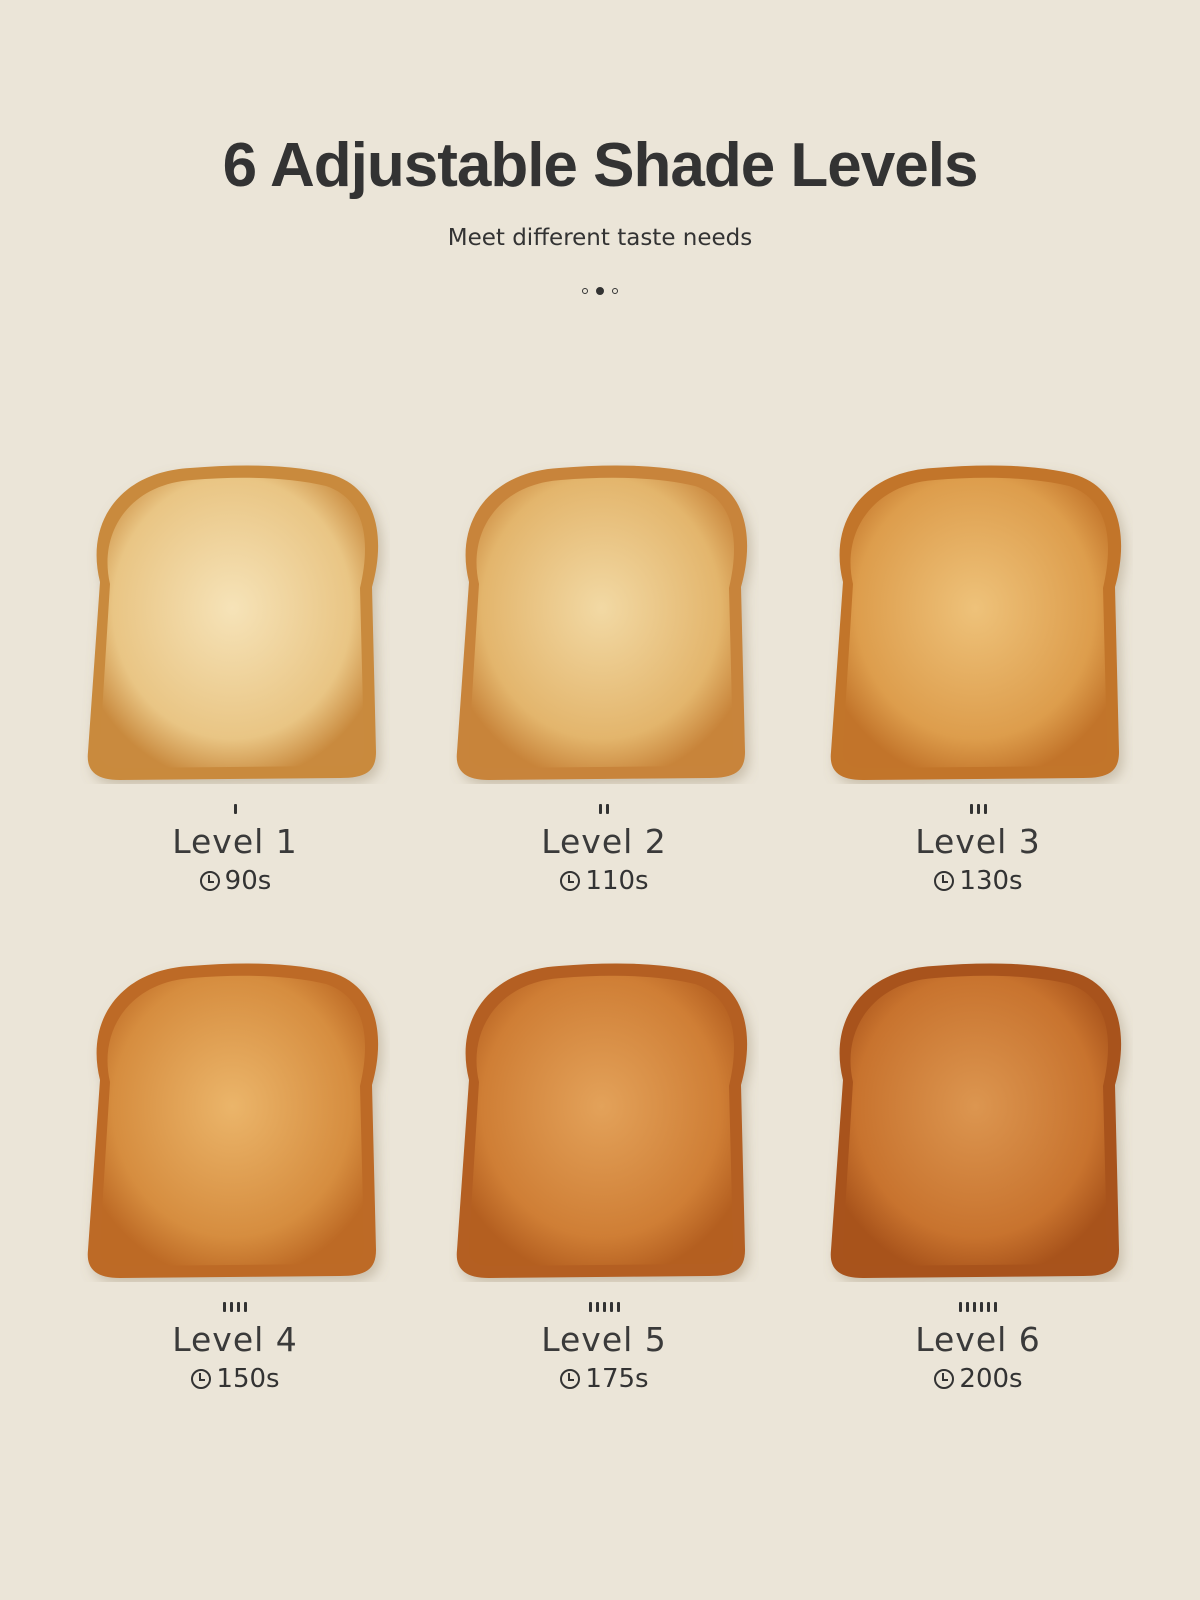  I want to click on pagination-dots, so click(600, 291).